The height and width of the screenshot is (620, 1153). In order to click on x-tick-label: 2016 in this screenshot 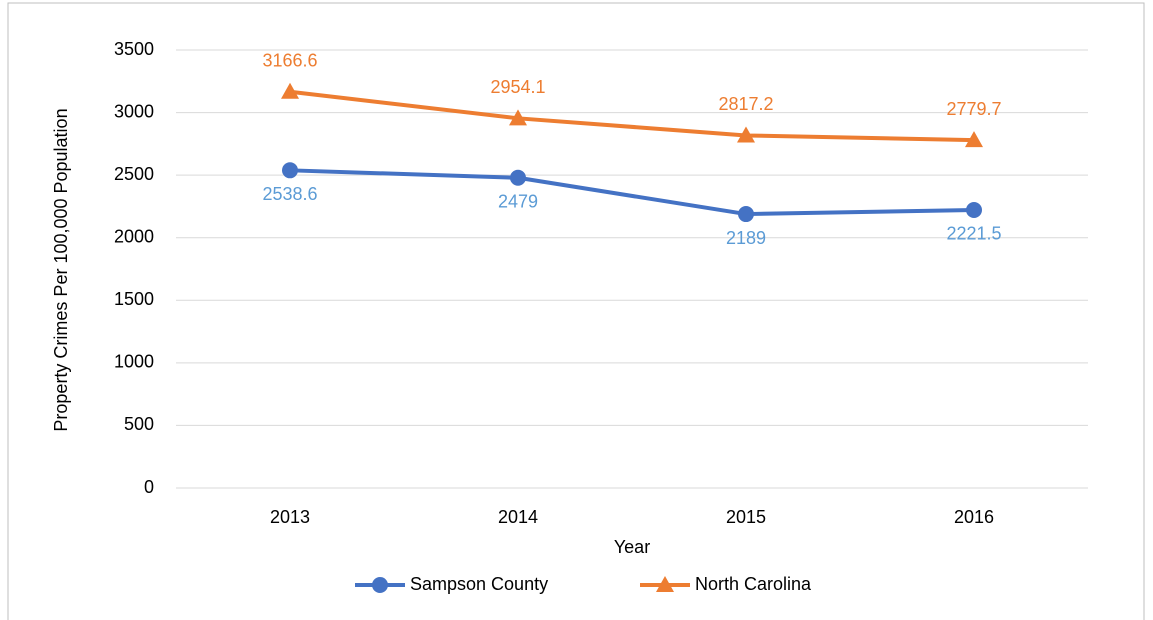, I will do `click(974, 517)`.